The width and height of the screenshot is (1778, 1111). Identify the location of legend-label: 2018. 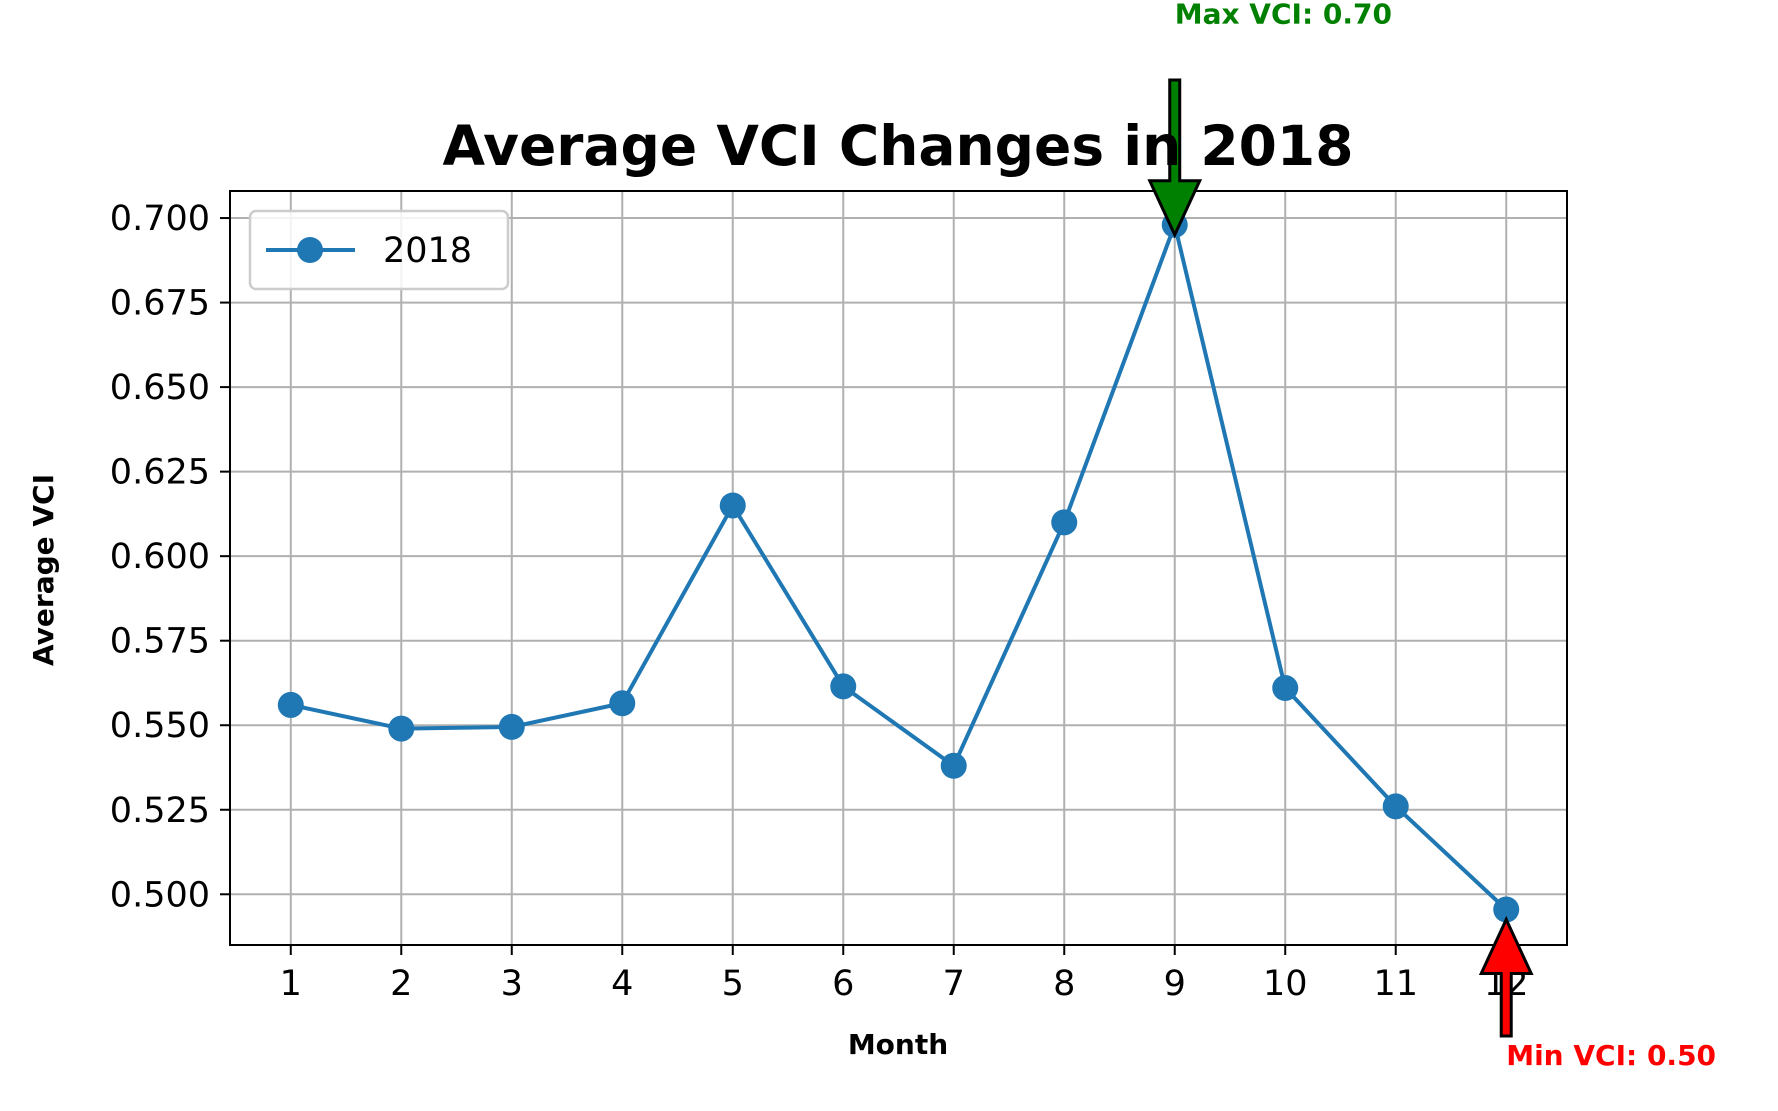
(427, 251).